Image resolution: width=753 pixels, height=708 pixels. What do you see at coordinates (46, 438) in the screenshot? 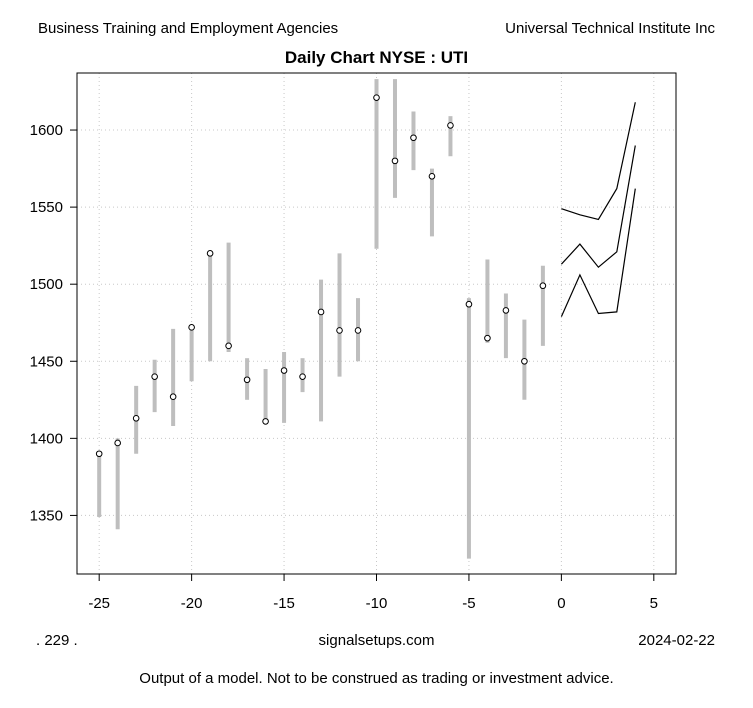
I see `y-tick-label: 1400` at bounding box center [46, 438].